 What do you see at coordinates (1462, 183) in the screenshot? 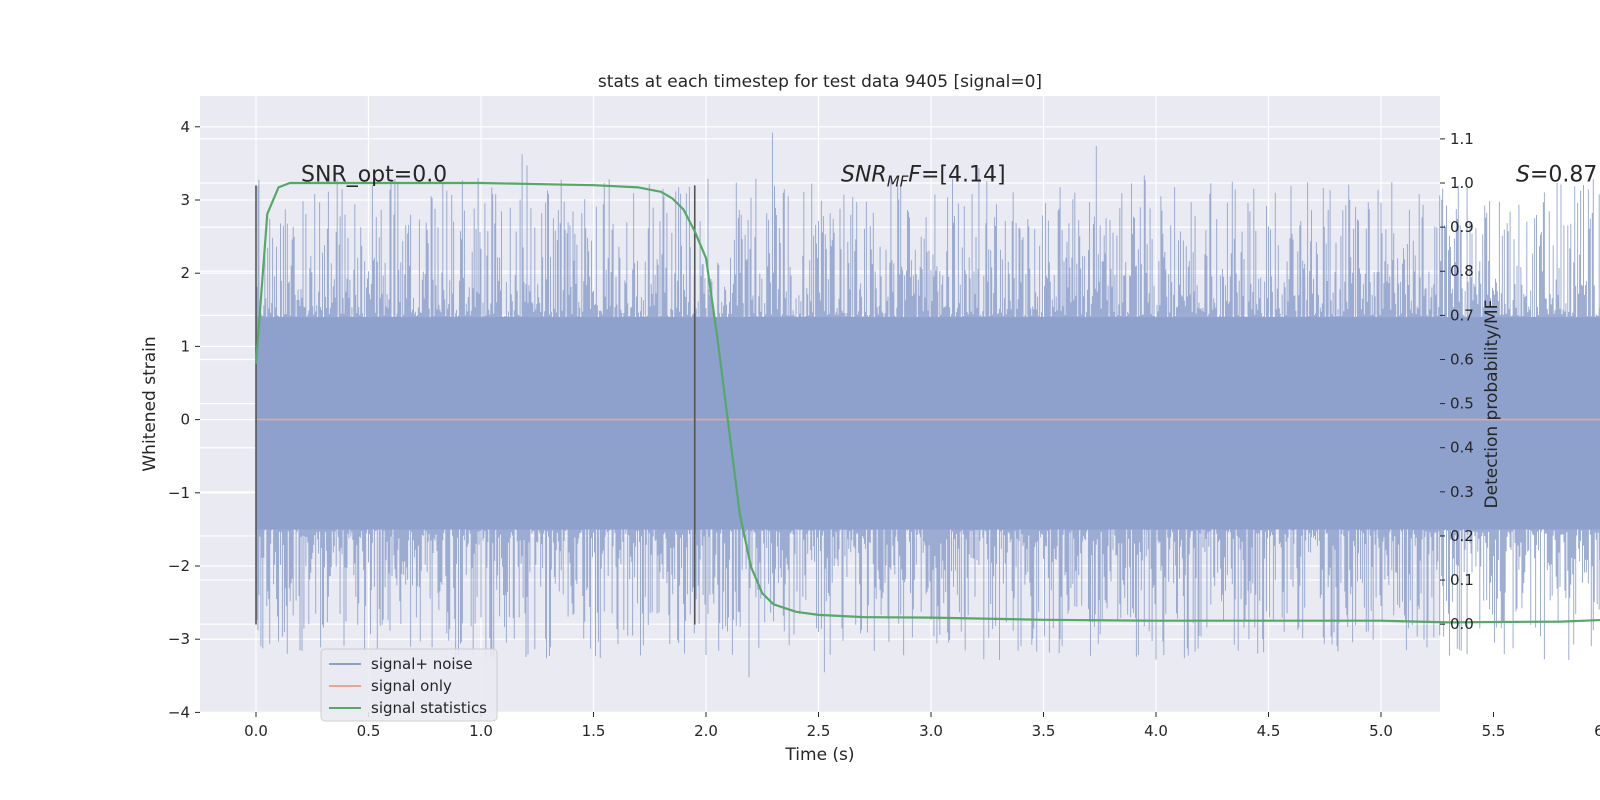
I see `y-right-tick-label: 1.0` at bounding box center [1462, 183].